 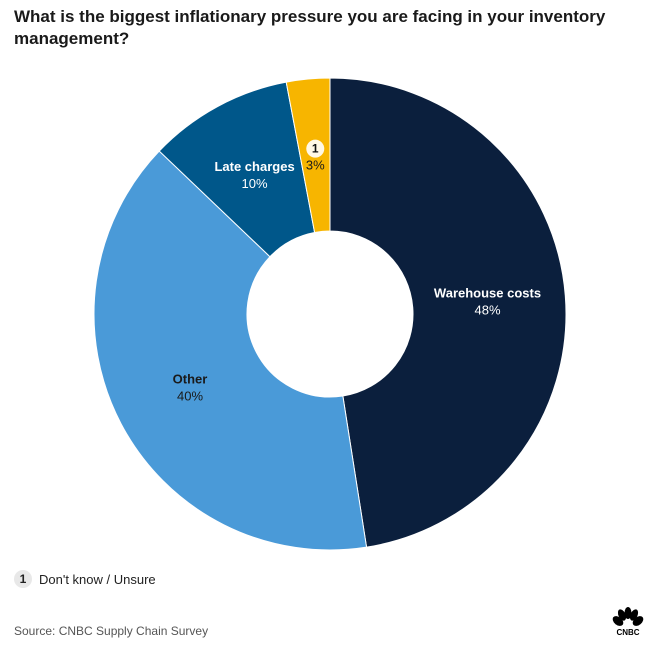 I want to click on legend-badge: 1, so click(x=23, y=579).